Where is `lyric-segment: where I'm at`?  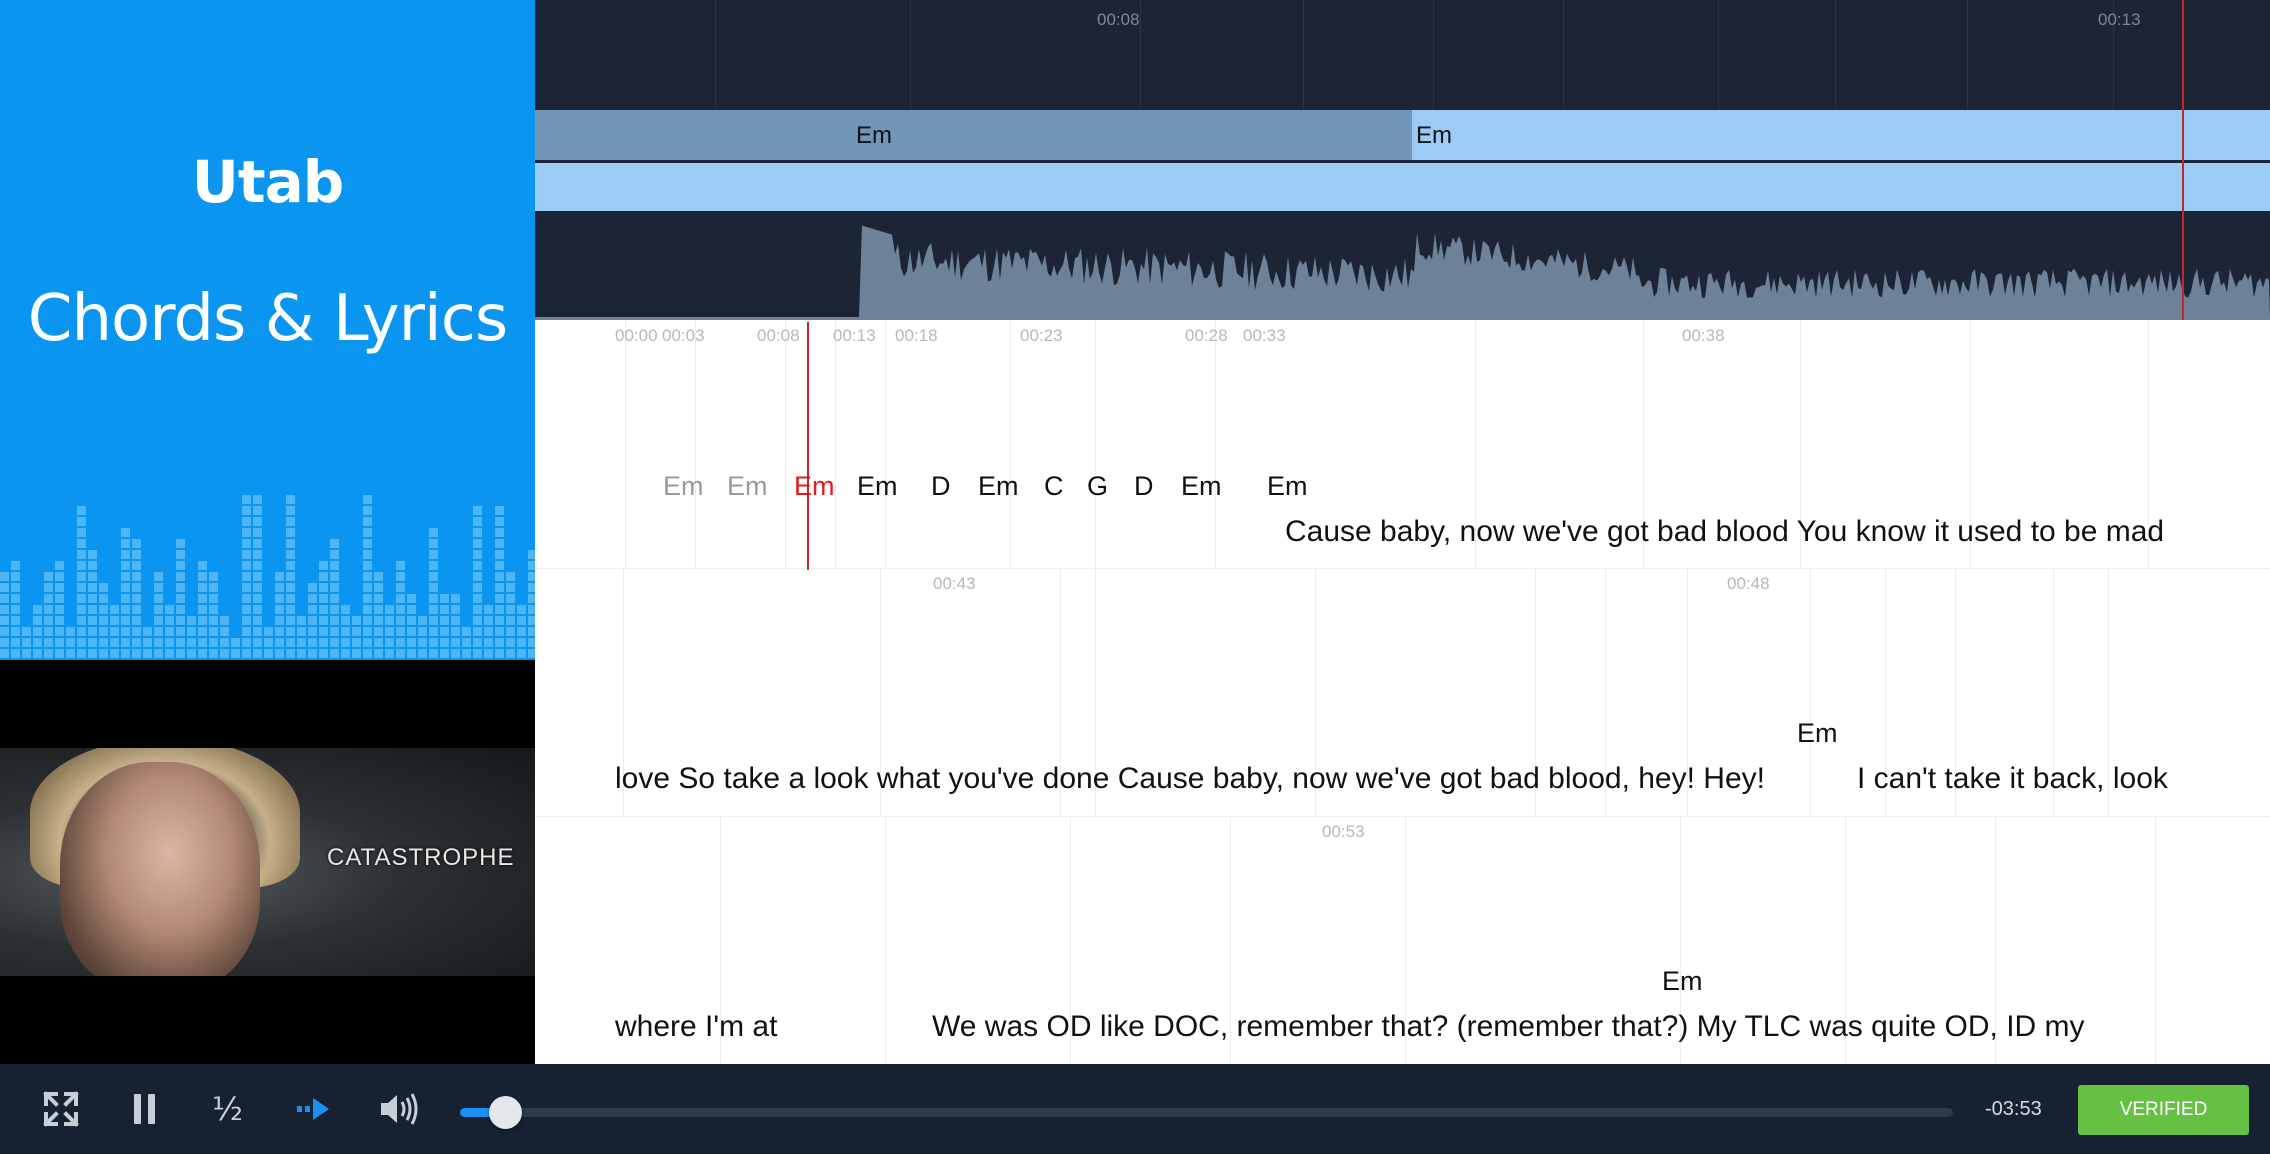 lyric-segment: where I'm at is located at coordinates (696, 1026).